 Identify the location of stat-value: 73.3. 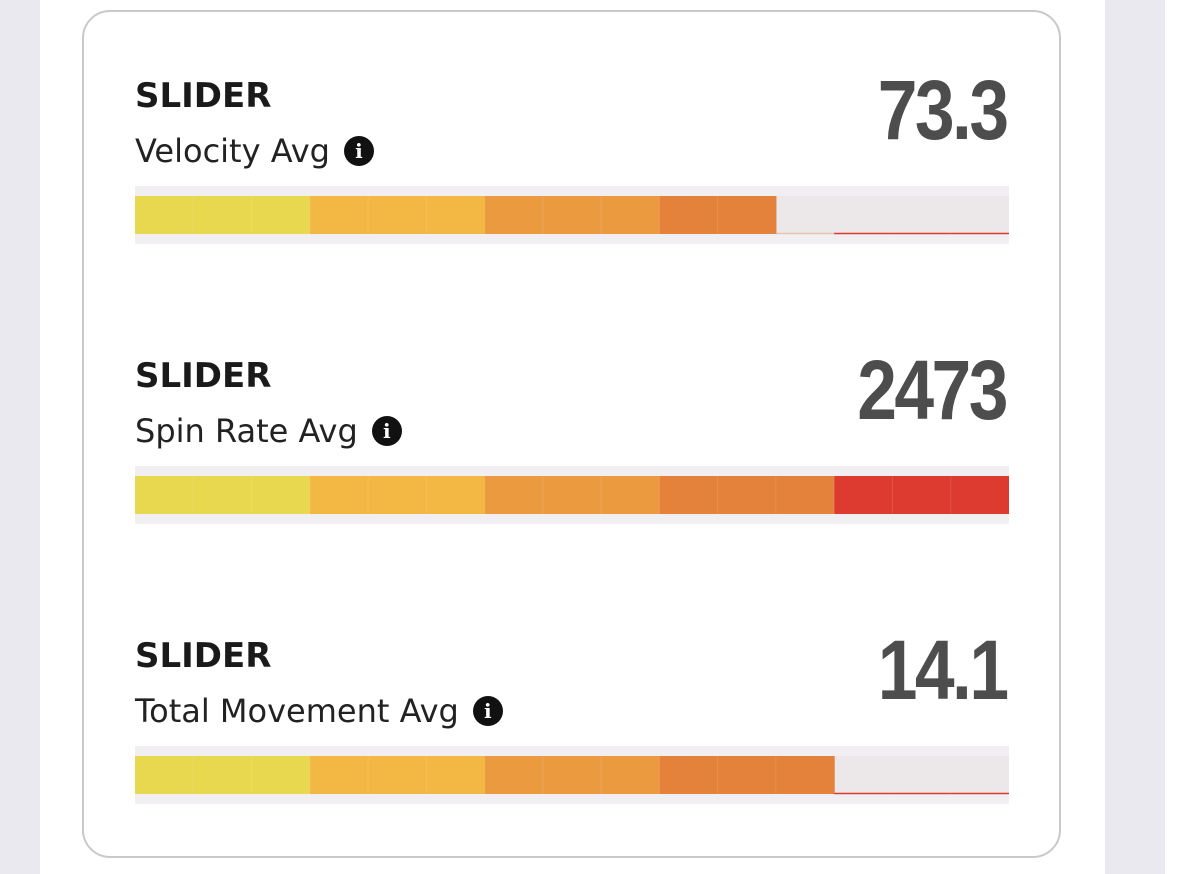
(942, 110).